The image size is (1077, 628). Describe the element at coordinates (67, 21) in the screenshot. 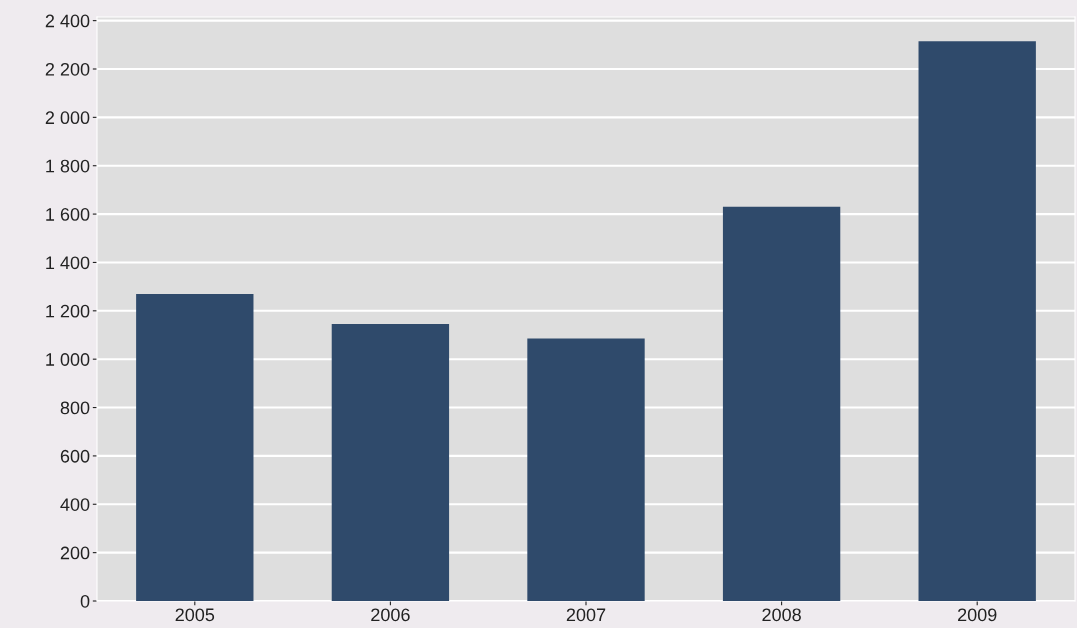

I see `y-tick-label: 2 400` at that location.